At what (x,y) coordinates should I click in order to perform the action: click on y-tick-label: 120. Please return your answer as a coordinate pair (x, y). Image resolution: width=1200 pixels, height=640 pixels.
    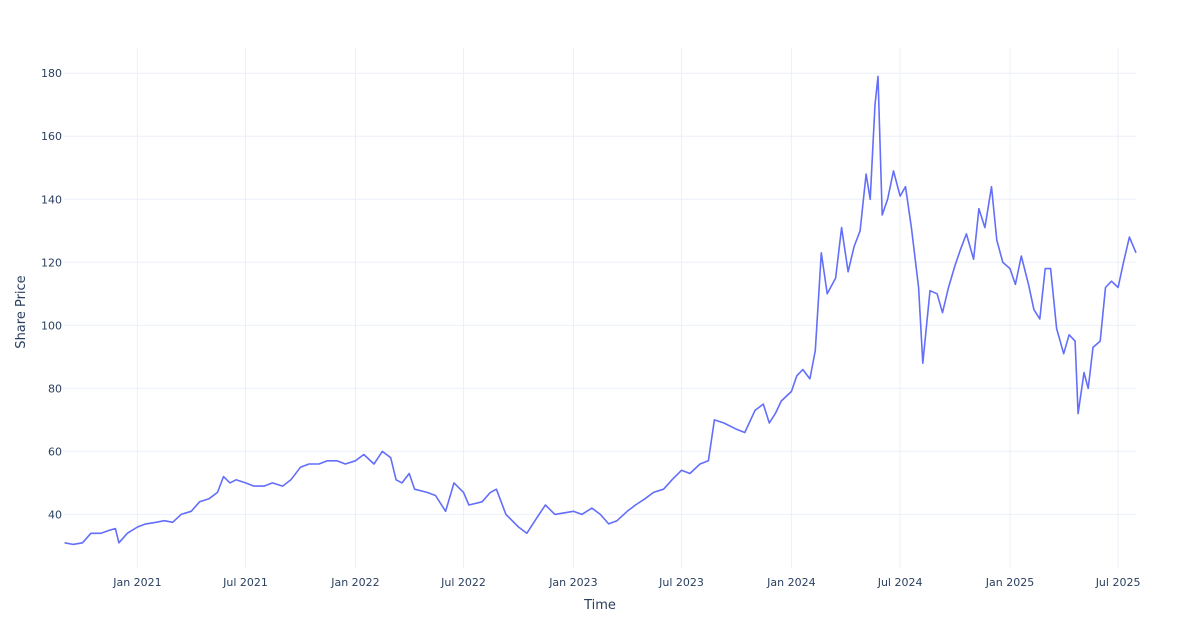
    Looking at the image, I should click on (51, 262).